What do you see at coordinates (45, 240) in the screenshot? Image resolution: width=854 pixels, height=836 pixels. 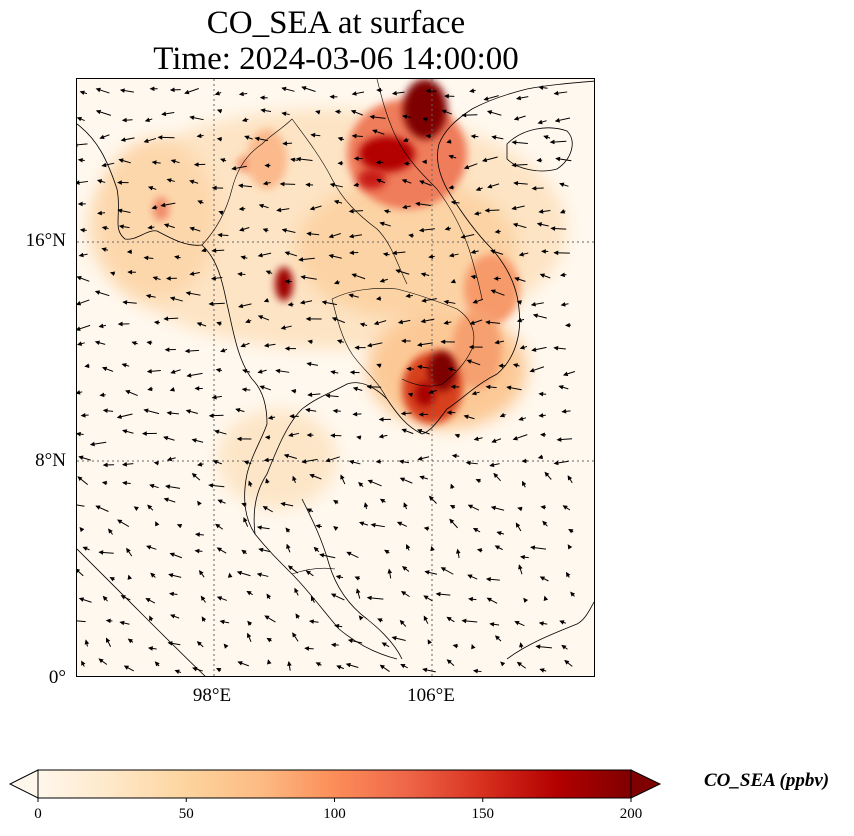 I see `lat-label-16n: 16°N` at bounding box center [45, 240].